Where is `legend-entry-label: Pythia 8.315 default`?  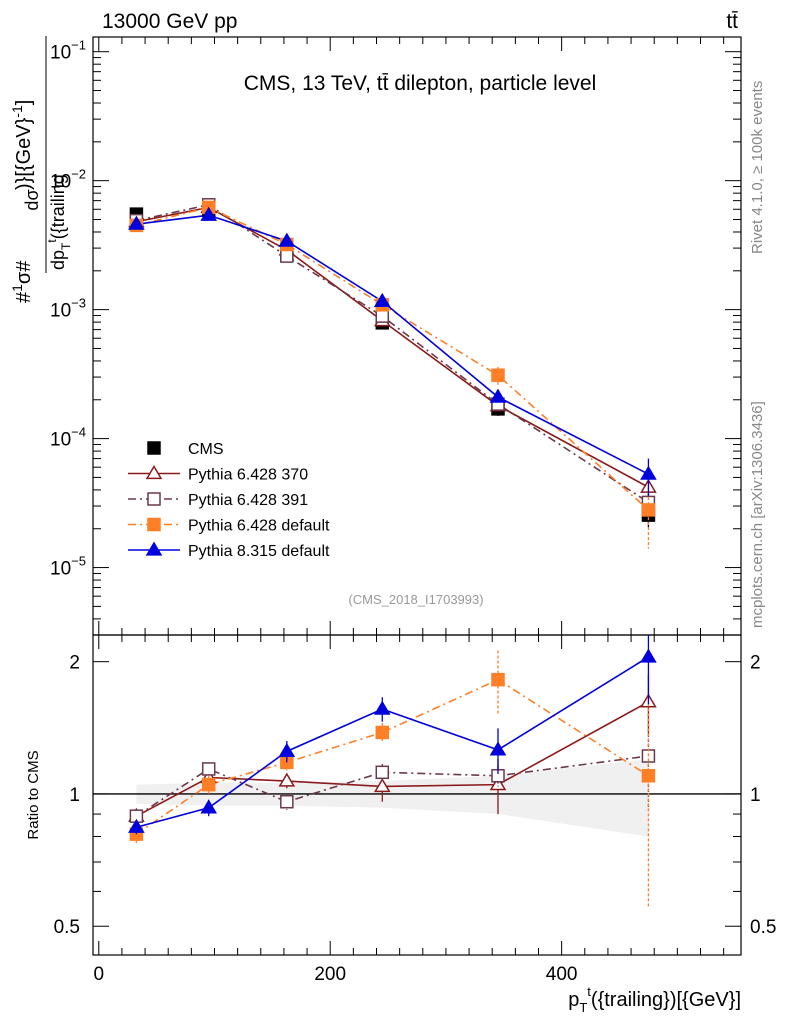 legend-entry-label: Pythia 8.315 default is located at coordinates (259, 551).